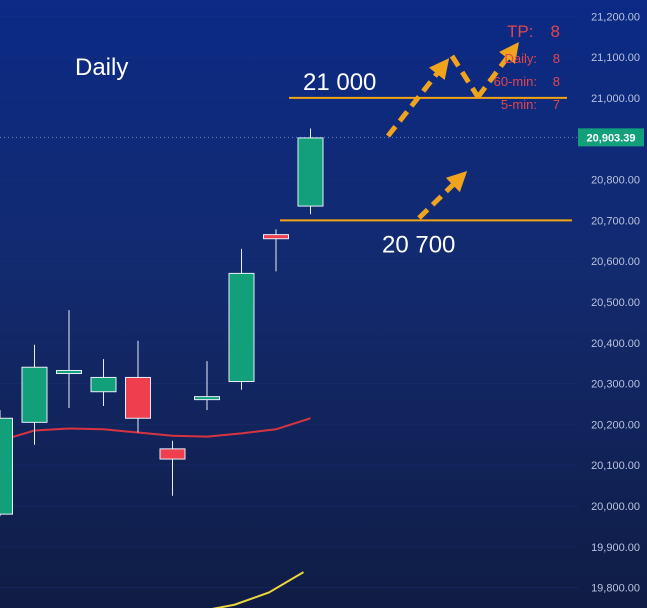 Image resolution: width=647 pixels, height=608 pixels. What do you see at coordinates (258, 589) in the screenshot?
I see `moving-average-yellow` at bounding box center [258, 589].